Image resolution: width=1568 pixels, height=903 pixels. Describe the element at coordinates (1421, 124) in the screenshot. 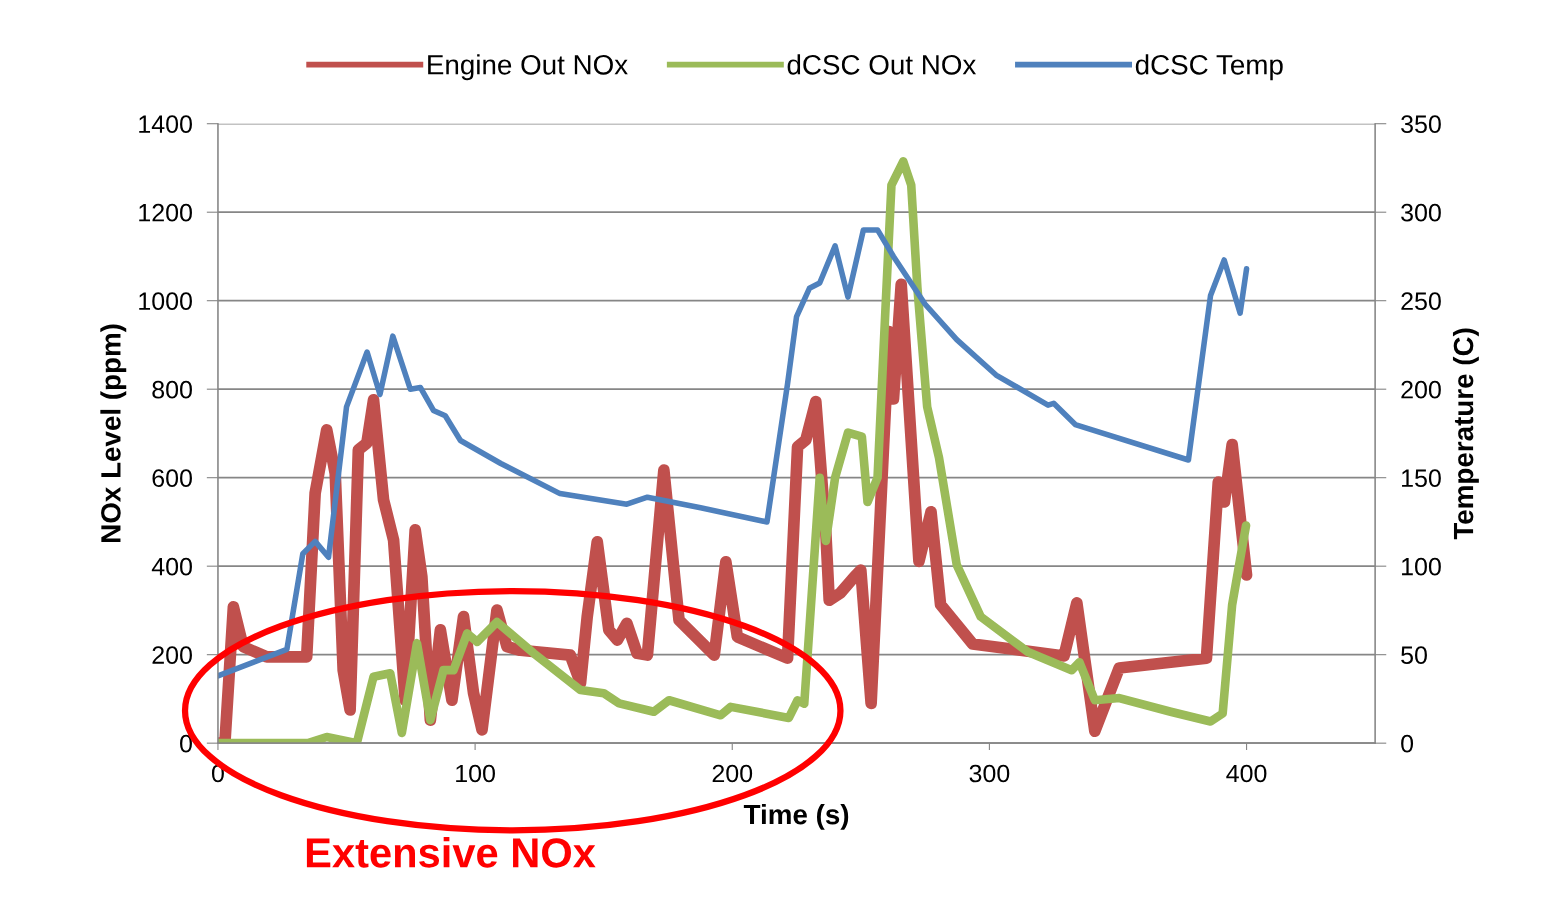

I see `y2-tick-label: 350` at that location.